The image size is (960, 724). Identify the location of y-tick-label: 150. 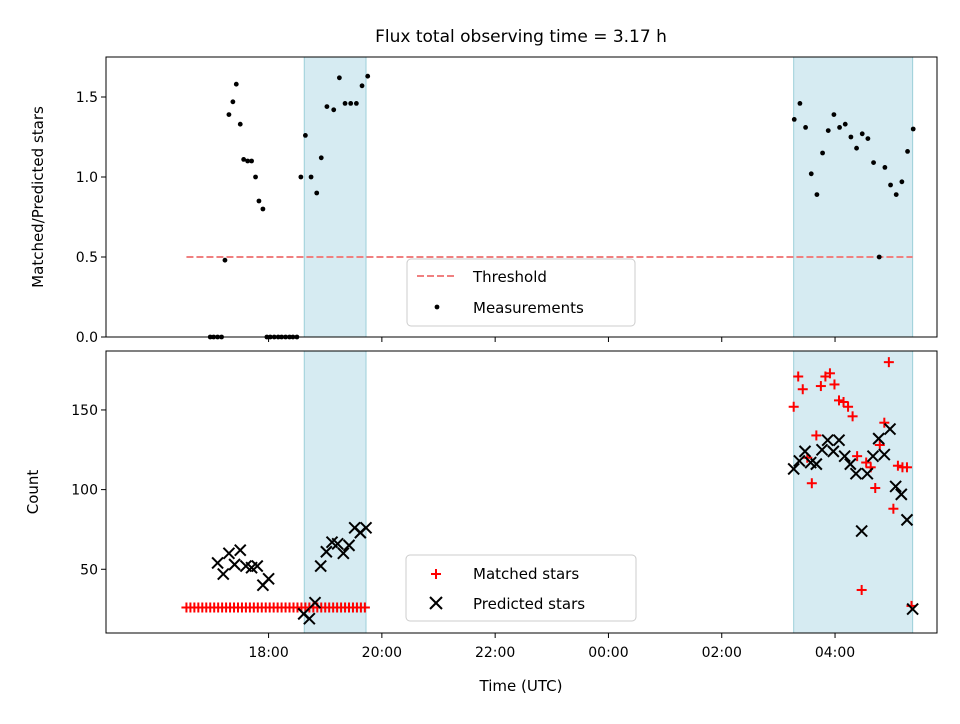
(84, 411).